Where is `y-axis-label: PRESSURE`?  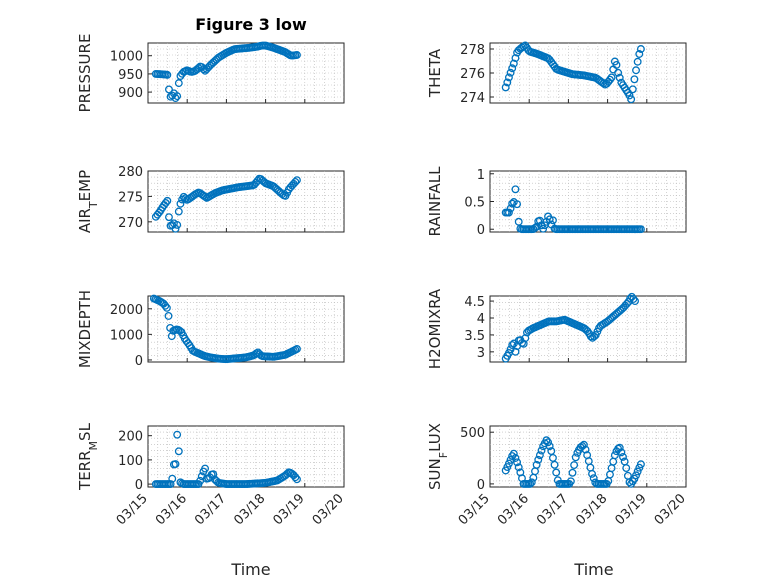
y-axis-label: PRESSURE is located at coordinates (85, 73).